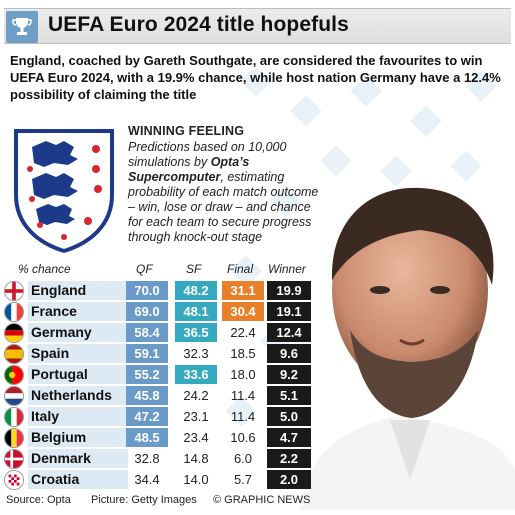  What do you see at coordinates (196, 353) in the screenshot?
I see `sf-cell: 32.3` at bounding box center [196, 353].